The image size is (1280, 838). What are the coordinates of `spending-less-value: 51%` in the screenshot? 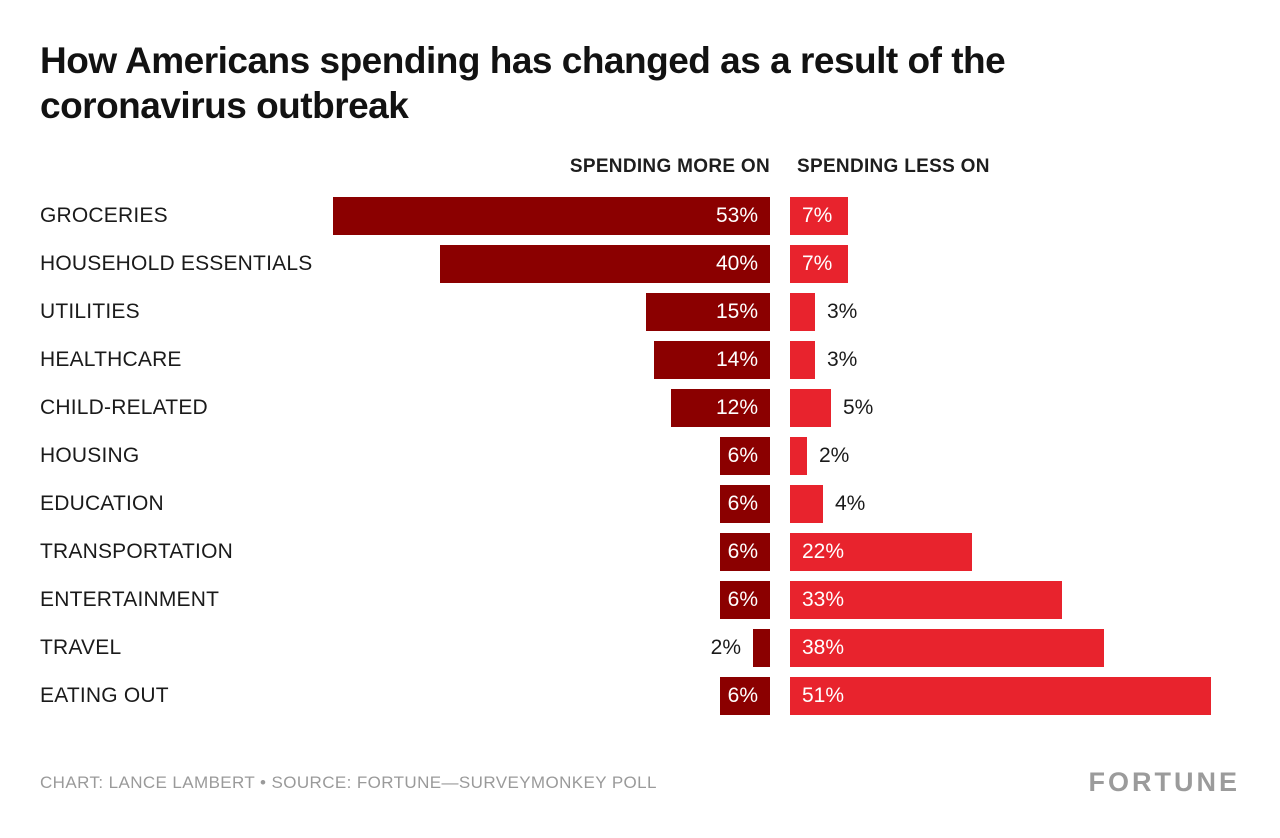 It's located at (823, 695).